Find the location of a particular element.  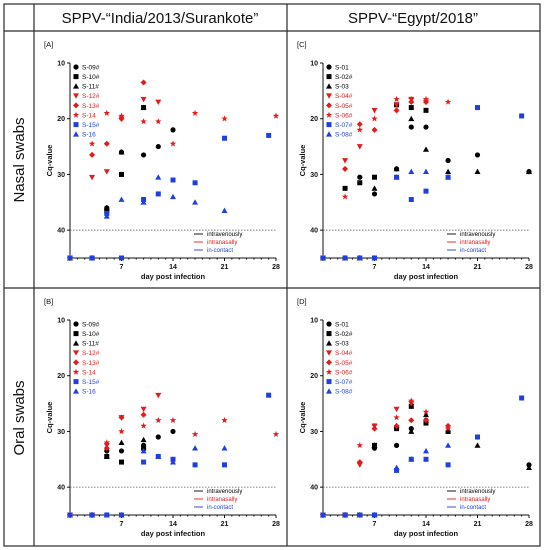

legend-entry: S-11# is located at coordinates (90, 344).